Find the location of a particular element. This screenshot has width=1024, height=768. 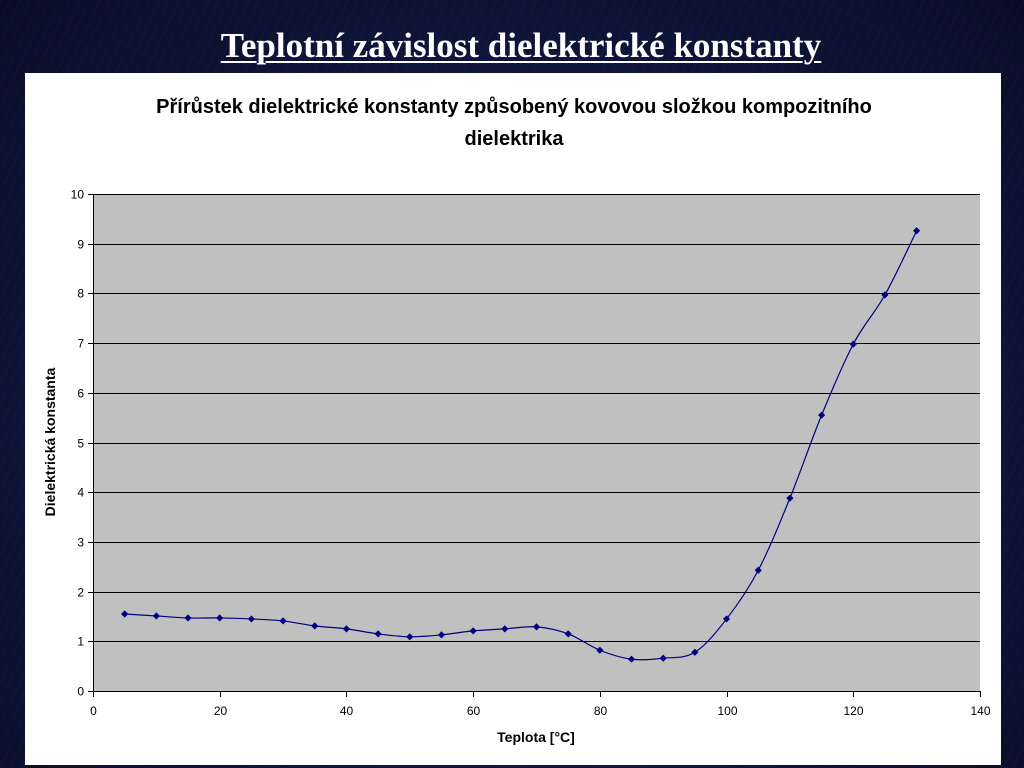

x-tick-label: 20 is located at coordinates (221, 711).